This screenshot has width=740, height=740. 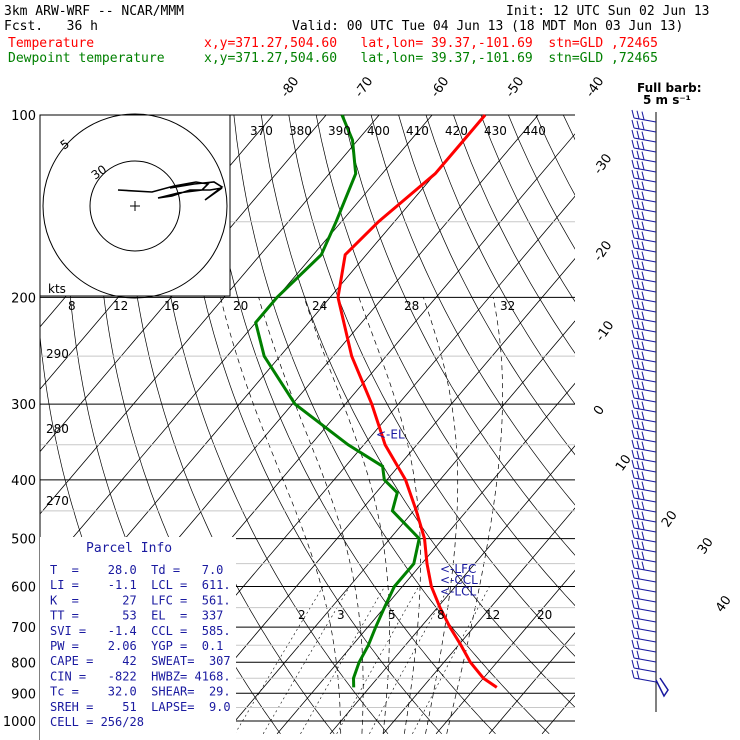 What do you see at coordinates (599, 410) in the screenshot?
I see `isotherm-label: 0` at bounding box center [599, 410].